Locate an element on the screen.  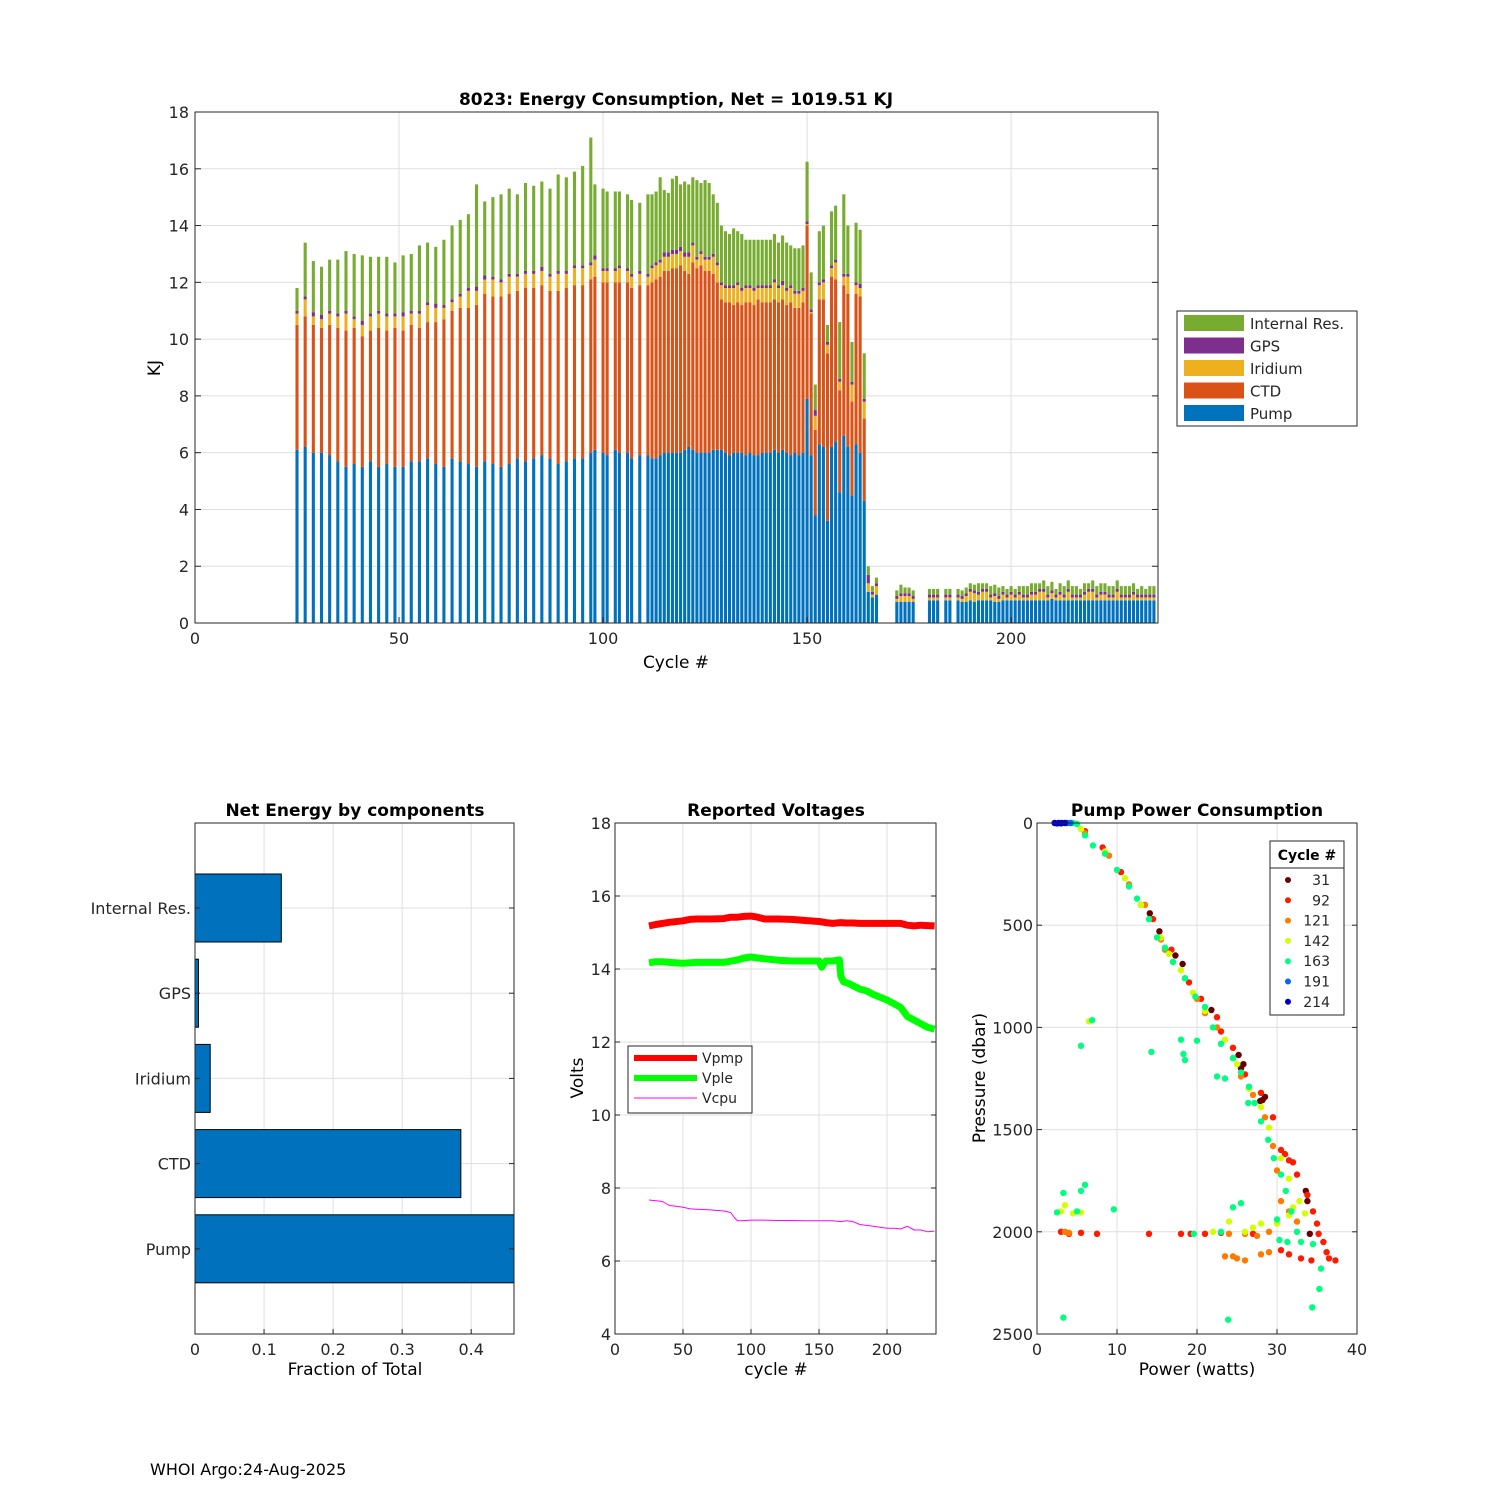
series-line-vple is located at coordinates (792, 993).